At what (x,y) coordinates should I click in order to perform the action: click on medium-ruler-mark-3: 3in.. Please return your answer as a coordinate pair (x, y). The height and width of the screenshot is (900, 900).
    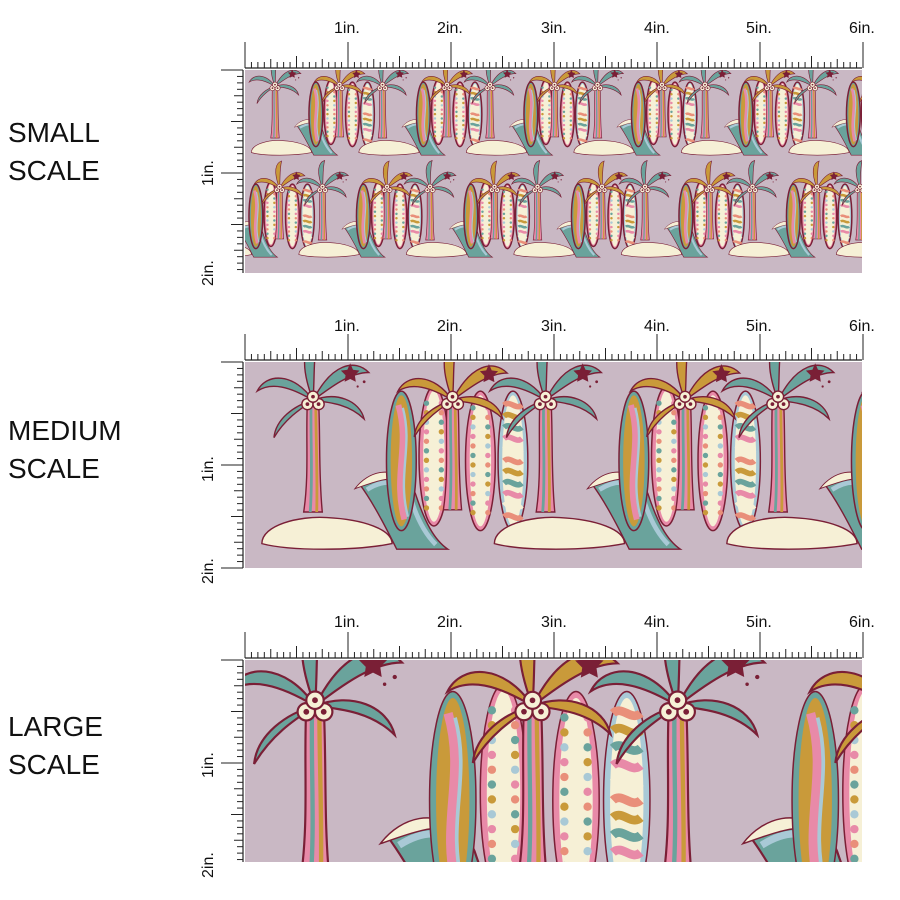
    Looking at the image, I should click on (554, 326).